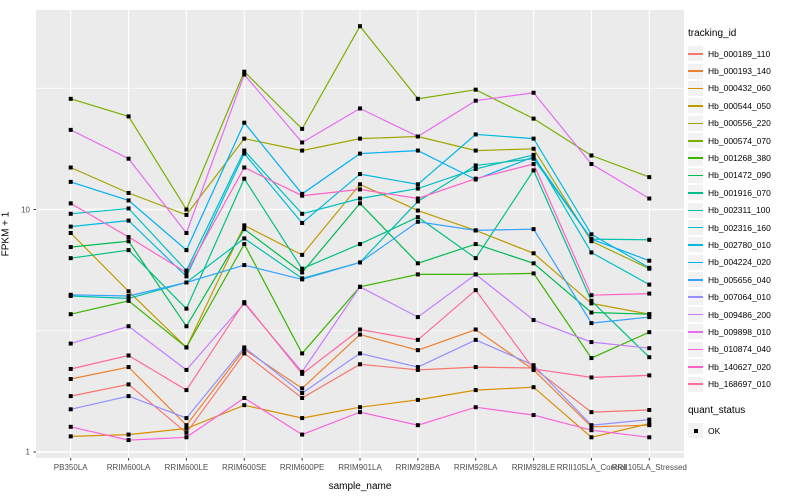 Image resolution: width=800 pixels, height=500 pixels. Describe the element at coordinates (739, 262) in the screenshot. I see `legend-item-label: Hb_004224_020` at that location.